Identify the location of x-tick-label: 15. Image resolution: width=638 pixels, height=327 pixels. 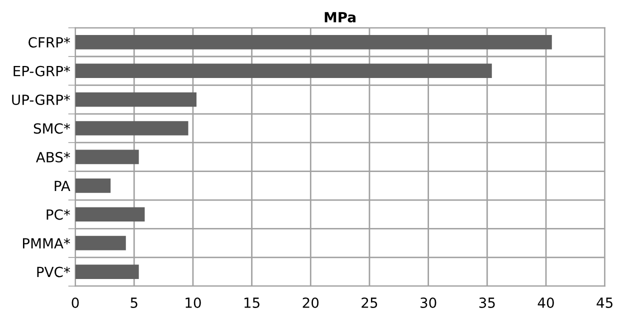
(252, 303).